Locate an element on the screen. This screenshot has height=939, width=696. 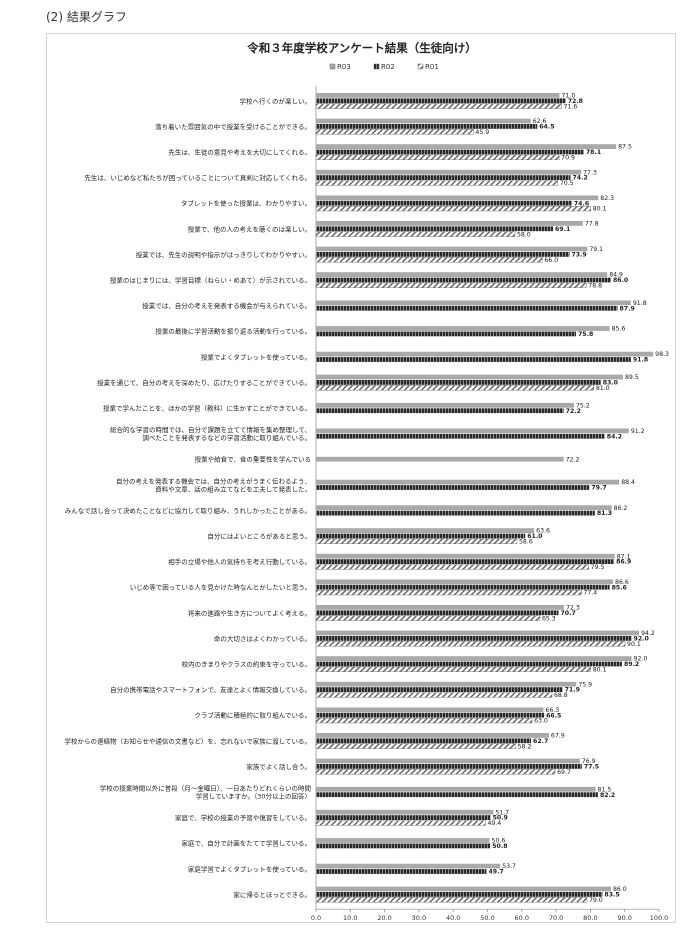
category-label: 授業では、自分の考えを発表する機会が与えられている。 is located at coordinates (226, 305).